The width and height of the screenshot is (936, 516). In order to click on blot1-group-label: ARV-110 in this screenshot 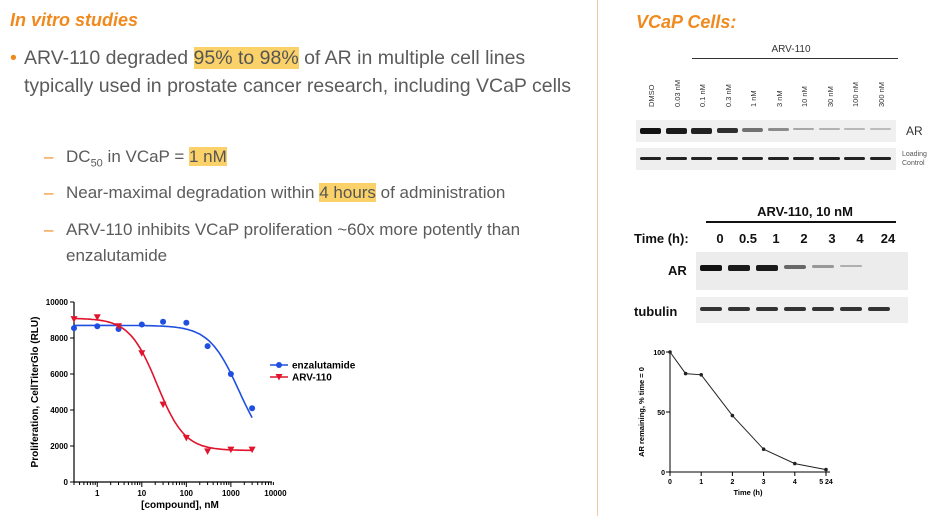, I will do `click(791, 49)`.